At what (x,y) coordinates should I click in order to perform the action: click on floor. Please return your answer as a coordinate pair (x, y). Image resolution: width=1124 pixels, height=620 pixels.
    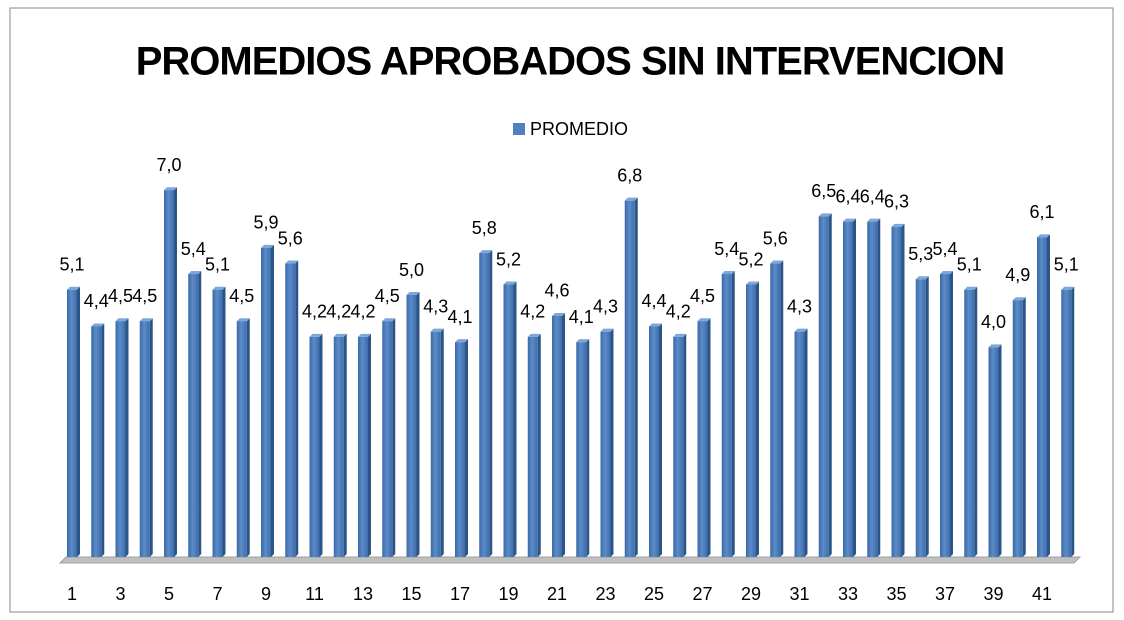
    Looking at the image, I should click on (570, 560).